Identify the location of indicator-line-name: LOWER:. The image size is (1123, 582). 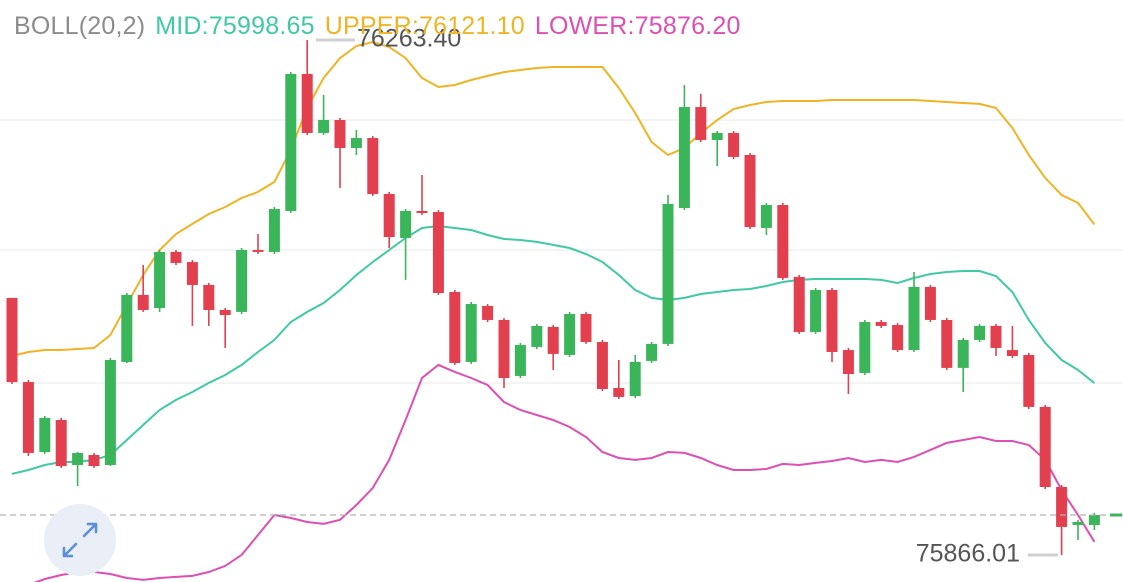
(584, 26).